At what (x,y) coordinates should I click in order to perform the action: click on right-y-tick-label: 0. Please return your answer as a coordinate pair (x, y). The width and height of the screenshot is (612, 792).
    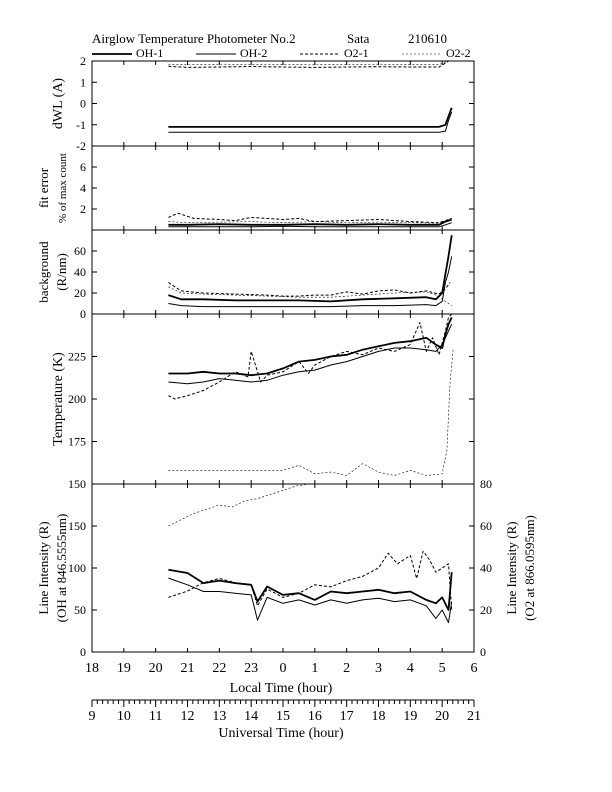
    Looking at the image, I should click on (483, 652).